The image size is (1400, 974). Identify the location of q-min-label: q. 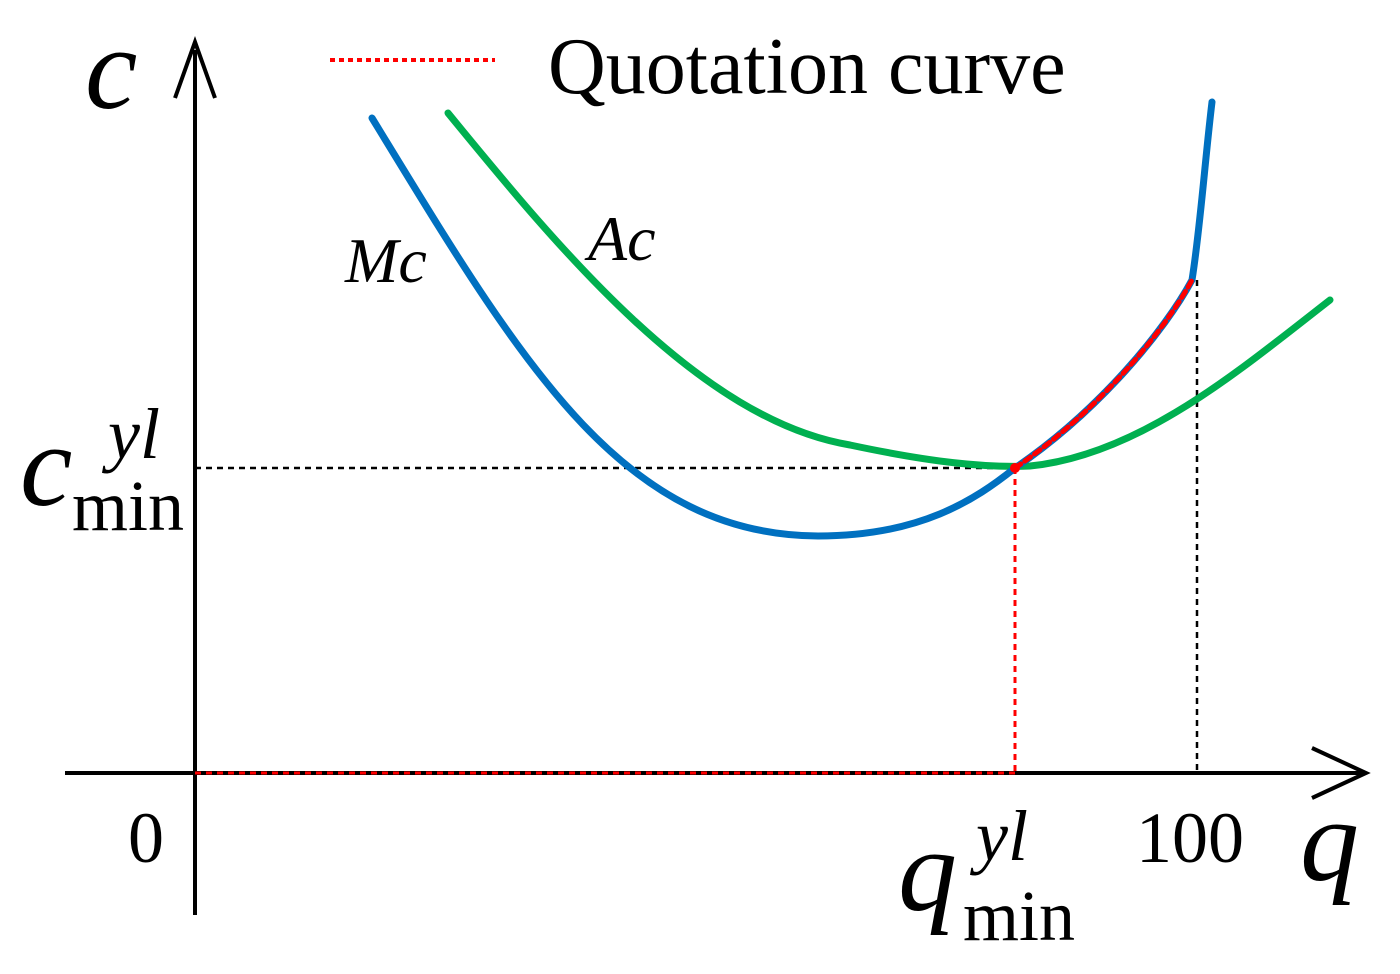
(927, 870).